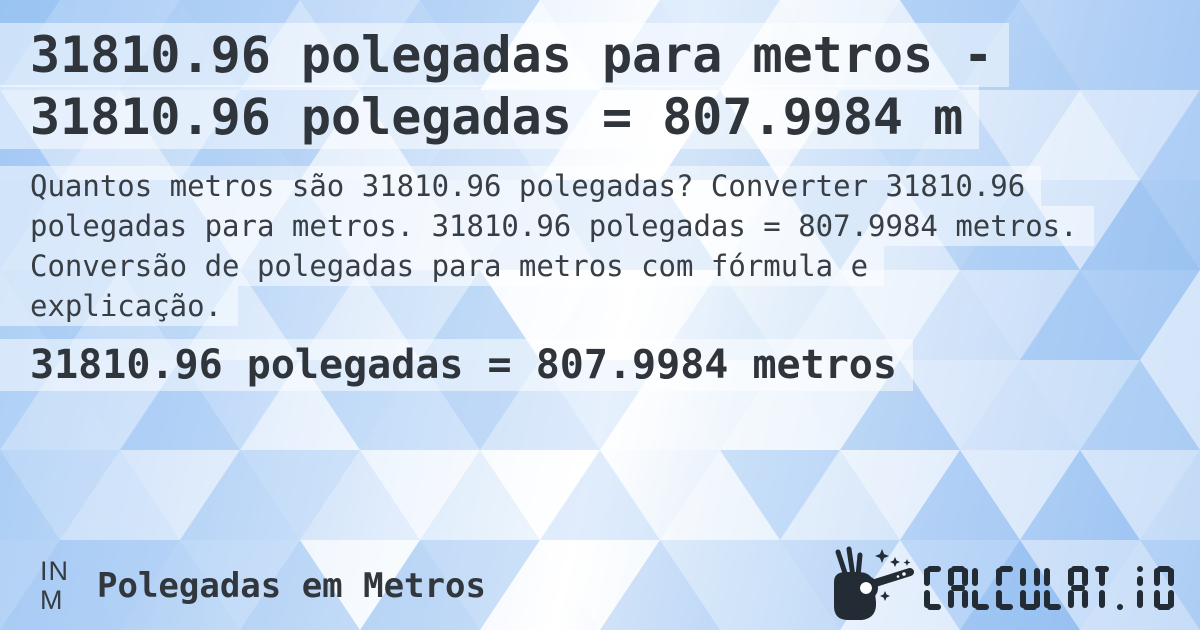 The height and width of the screenshot is (630, 1200). I want to click on brand-logo, so click(998, 586).